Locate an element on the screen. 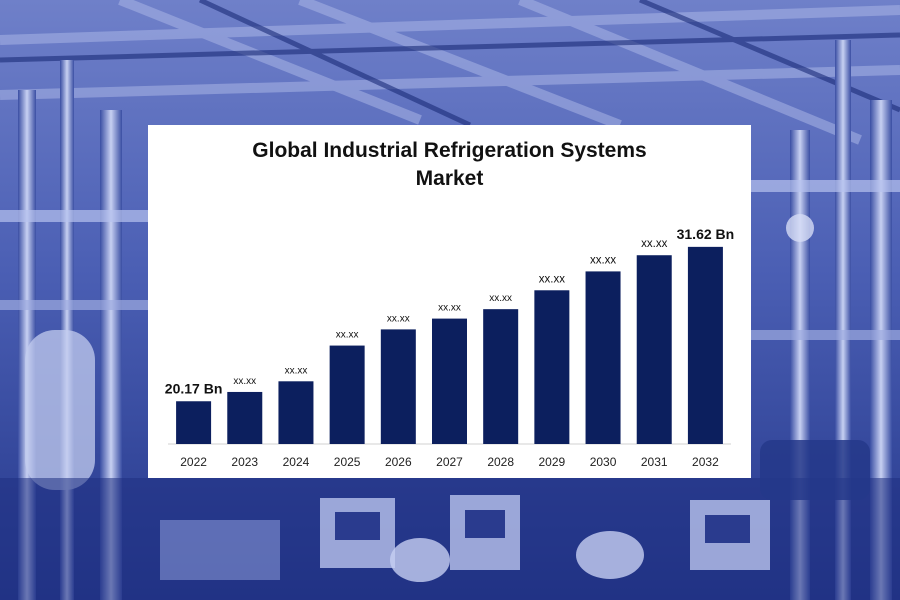 The image size is (900, 600). data-label-2029: xx.xx is located at coordinates (552, 279).